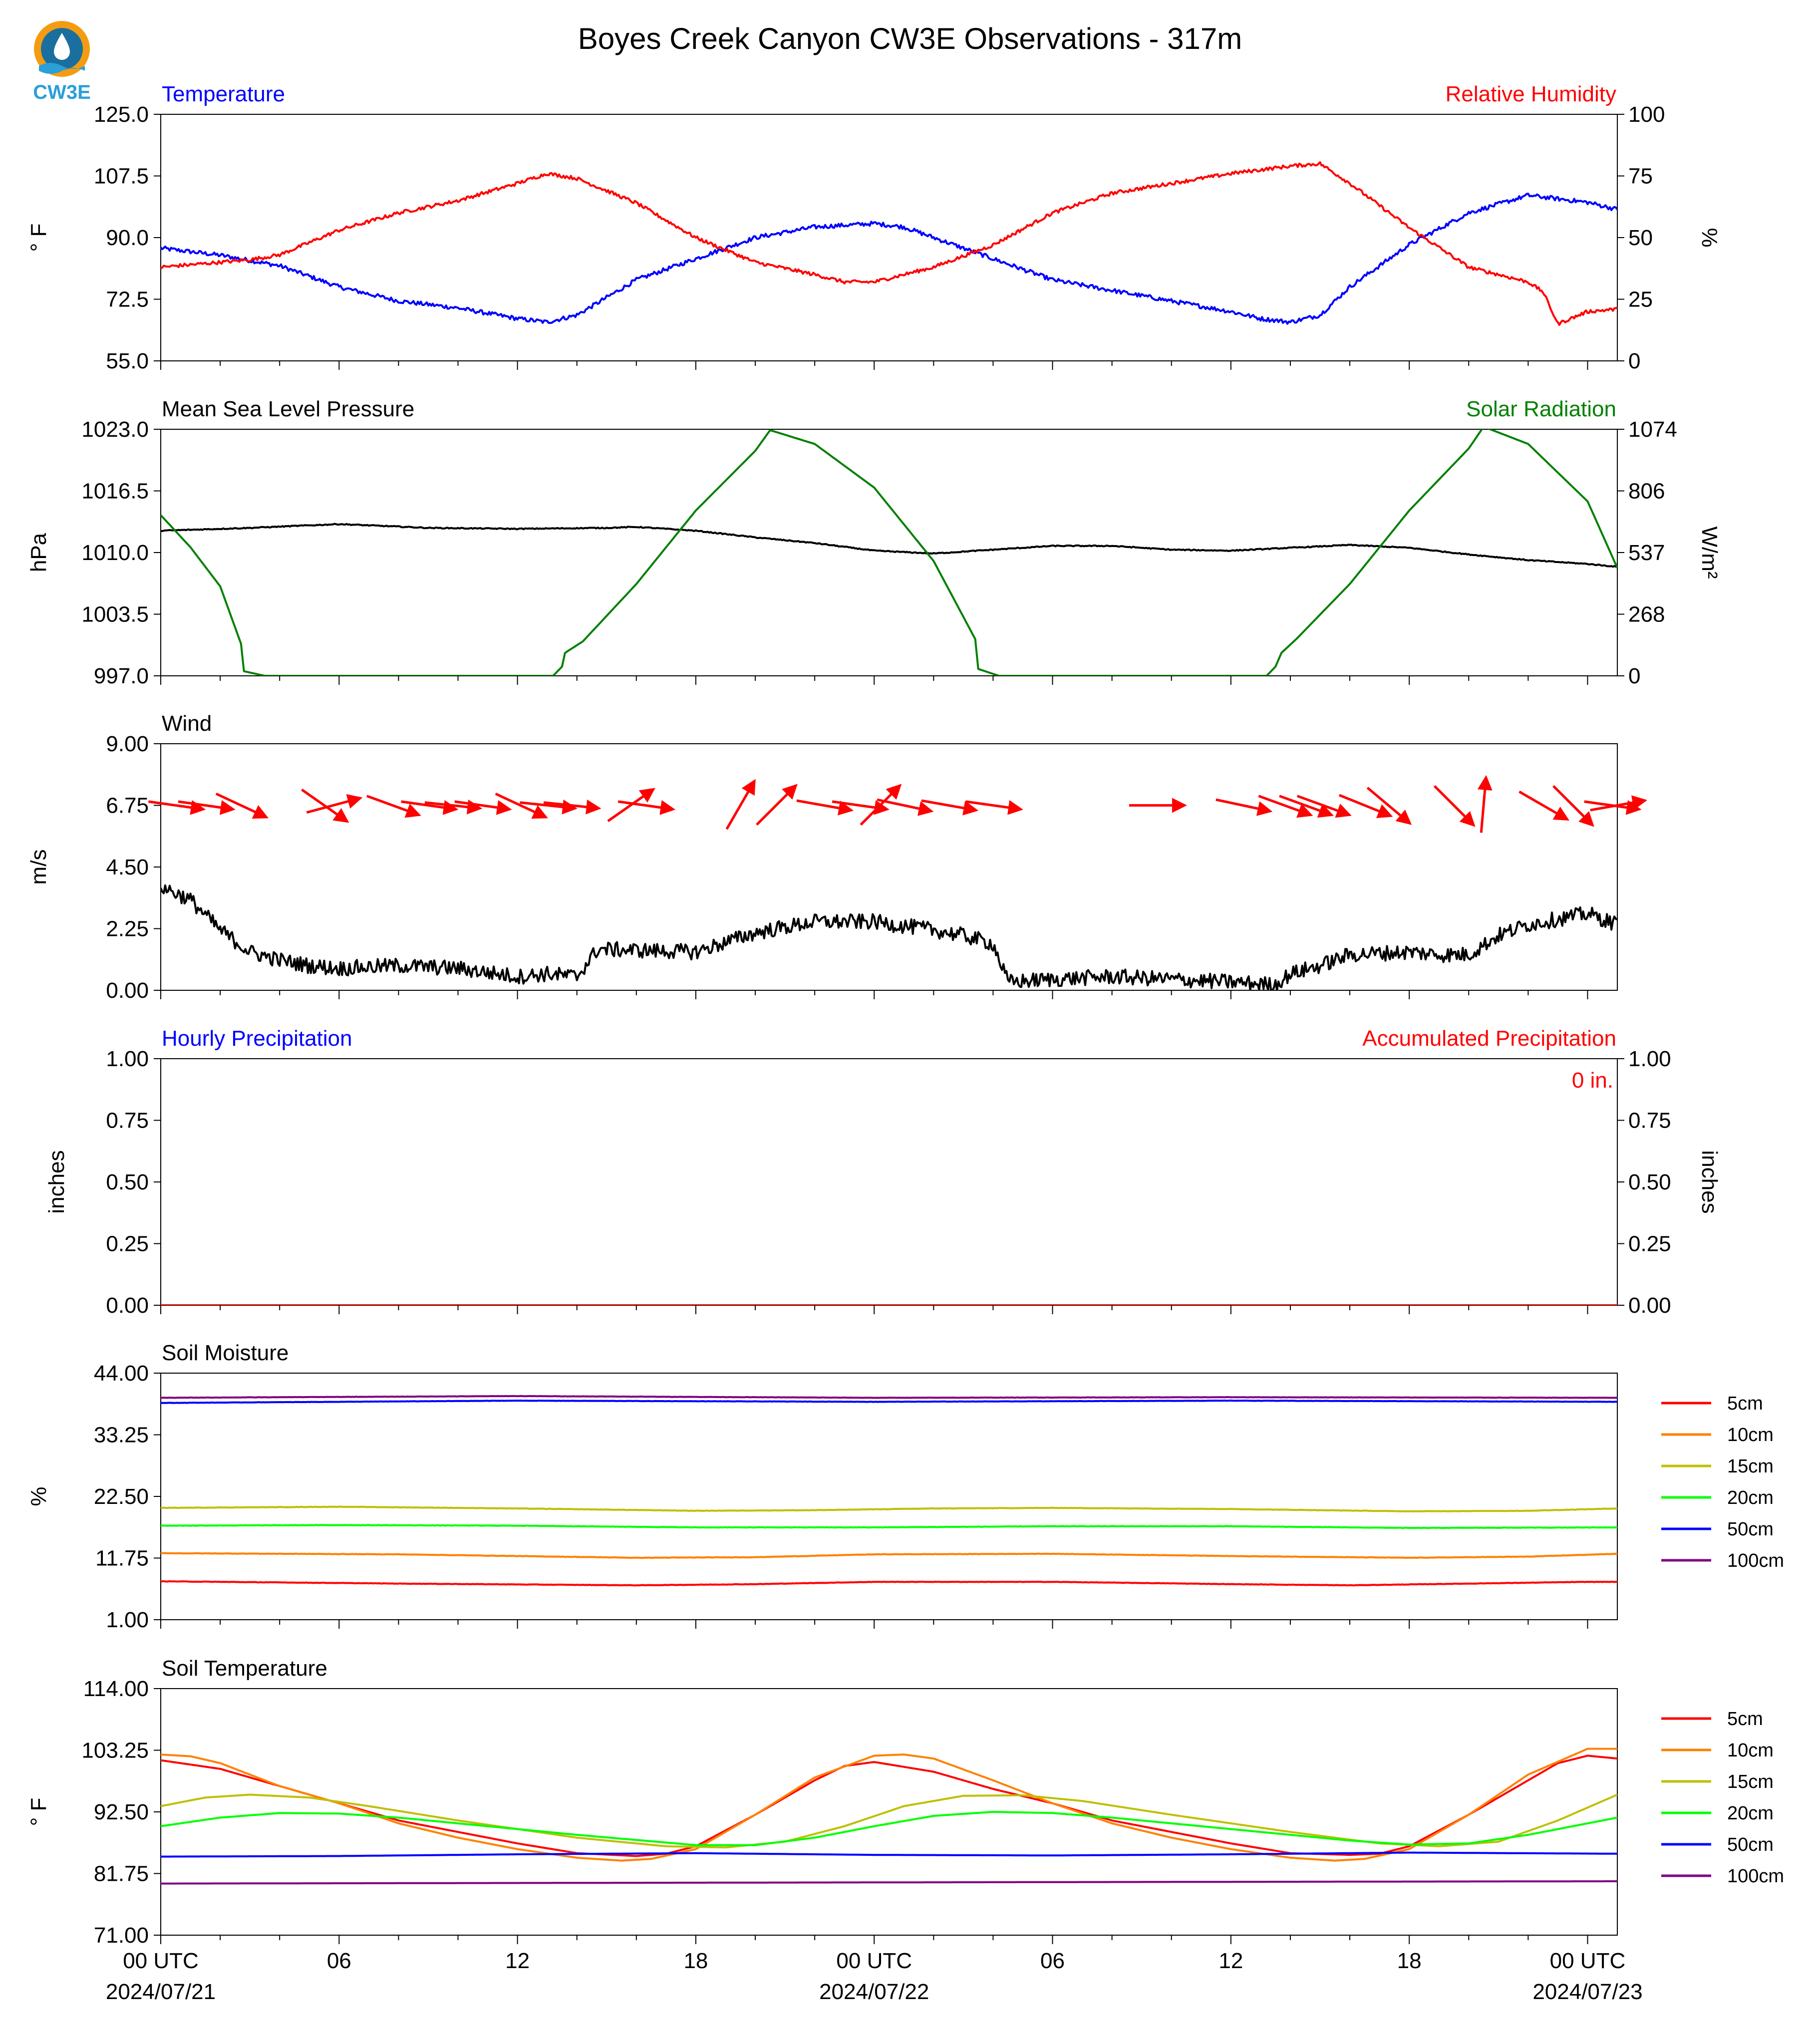 Image resolution: width=1820 pixels, height=2028 pixels. I want to click on y-tick-label: 6.75, so click(127, 806).